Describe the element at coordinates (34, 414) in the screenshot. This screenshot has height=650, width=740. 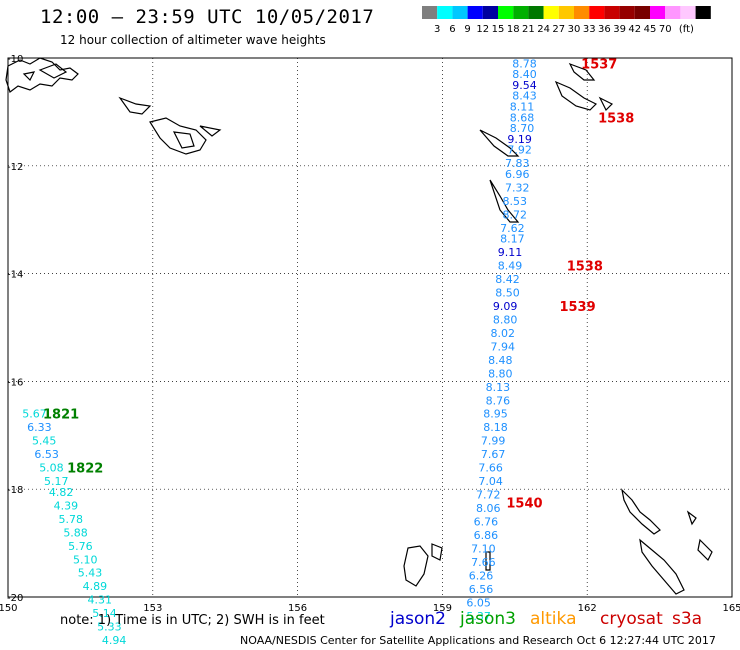
I see `wave-height-label: 5.67` at that location.